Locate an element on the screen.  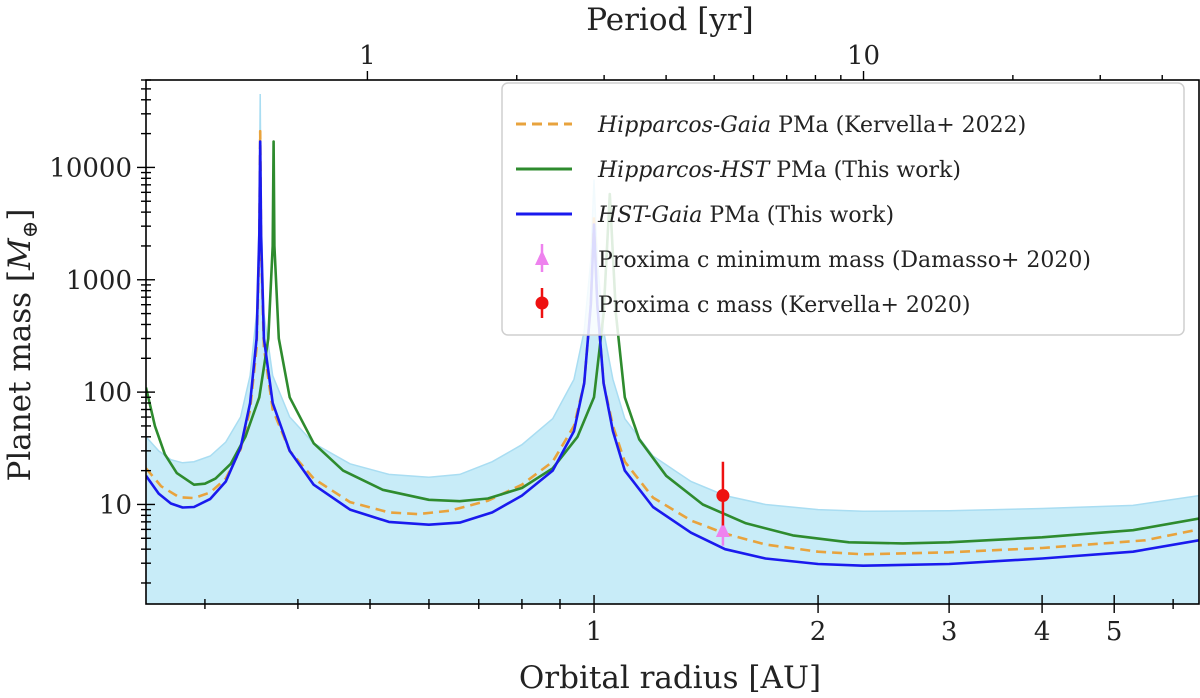
top-tick-label: 10 is located at coordinates (863, 56).